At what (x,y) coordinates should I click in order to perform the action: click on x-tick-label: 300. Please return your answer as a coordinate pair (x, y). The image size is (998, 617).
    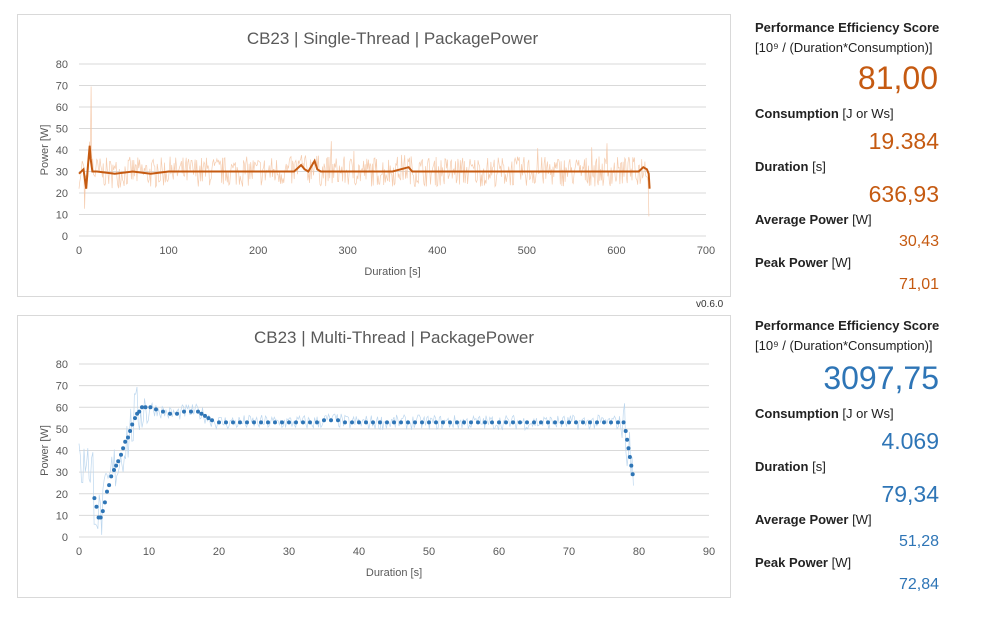
    Looking at the image, I should click on (348, 251).